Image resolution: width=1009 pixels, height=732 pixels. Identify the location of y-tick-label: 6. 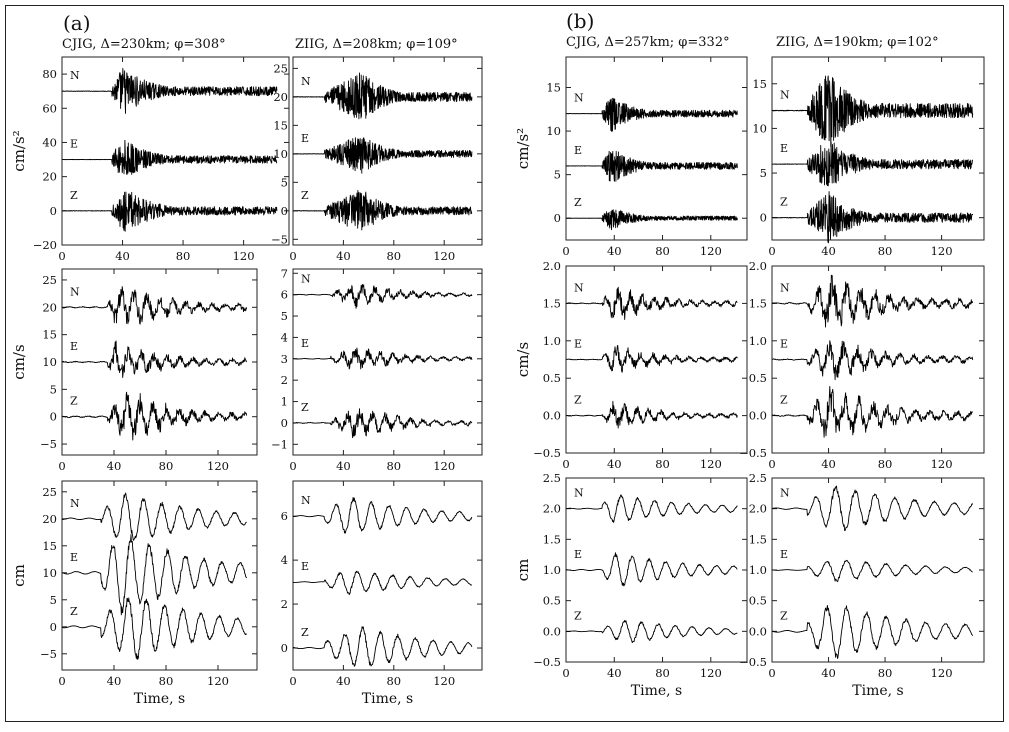
(284, 516).